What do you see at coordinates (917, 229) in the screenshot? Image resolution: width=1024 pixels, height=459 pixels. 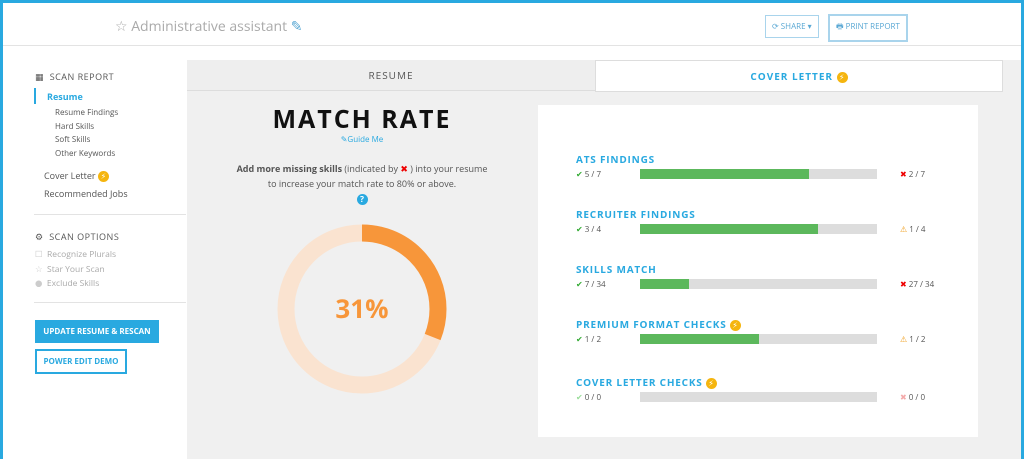 I see `failed-text: 1 / 4` at bounding box center [917, 229].